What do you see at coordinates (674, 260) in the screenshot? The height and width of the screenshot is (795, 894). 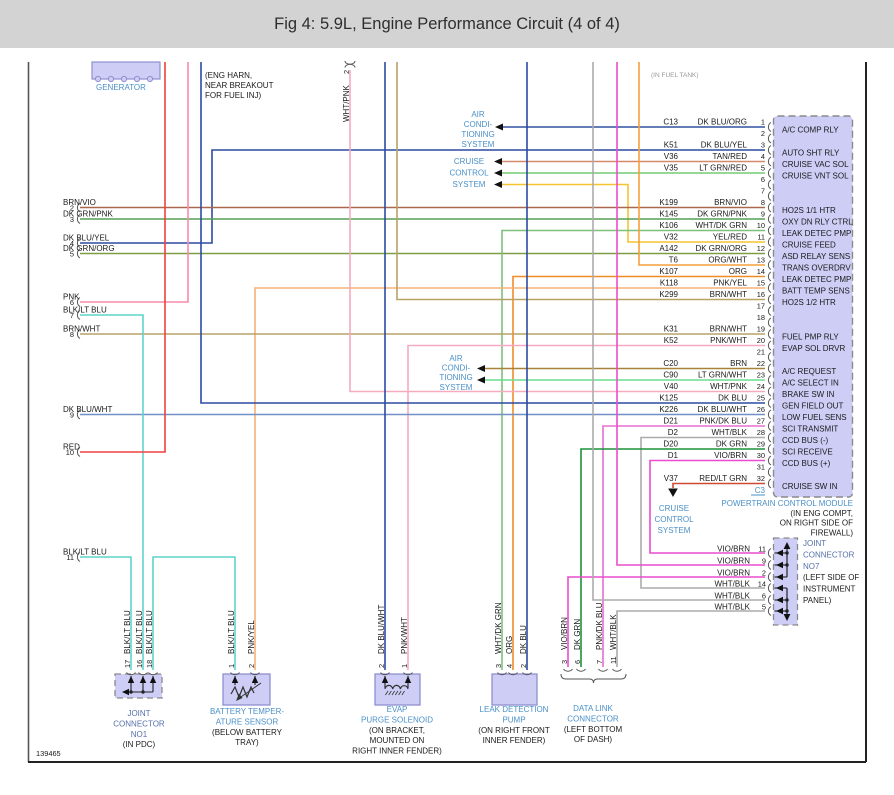 I see `pcm-circuit-id: T6` at bounding box center [674, 260].